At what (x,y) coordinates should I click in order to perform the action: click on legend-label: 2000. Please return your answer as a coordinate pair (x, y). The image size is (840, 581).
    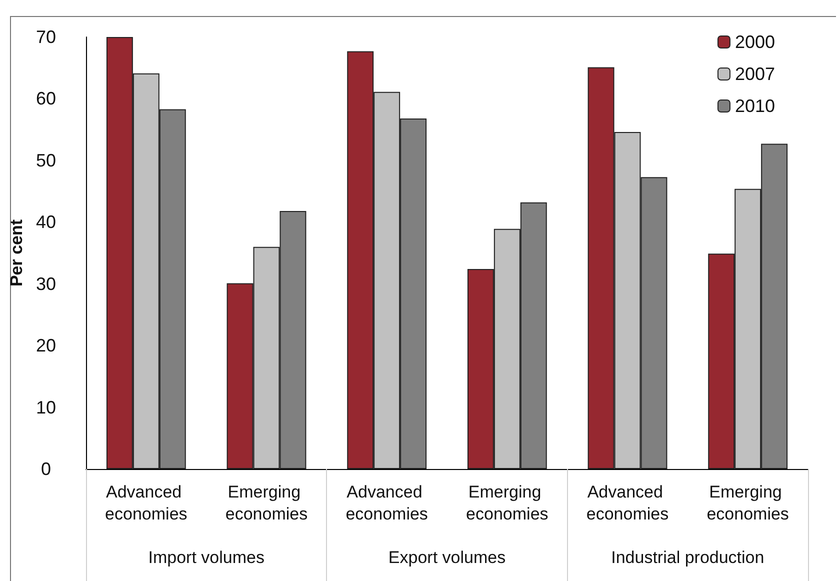
    Looking at the image, I should click on (755, 42).